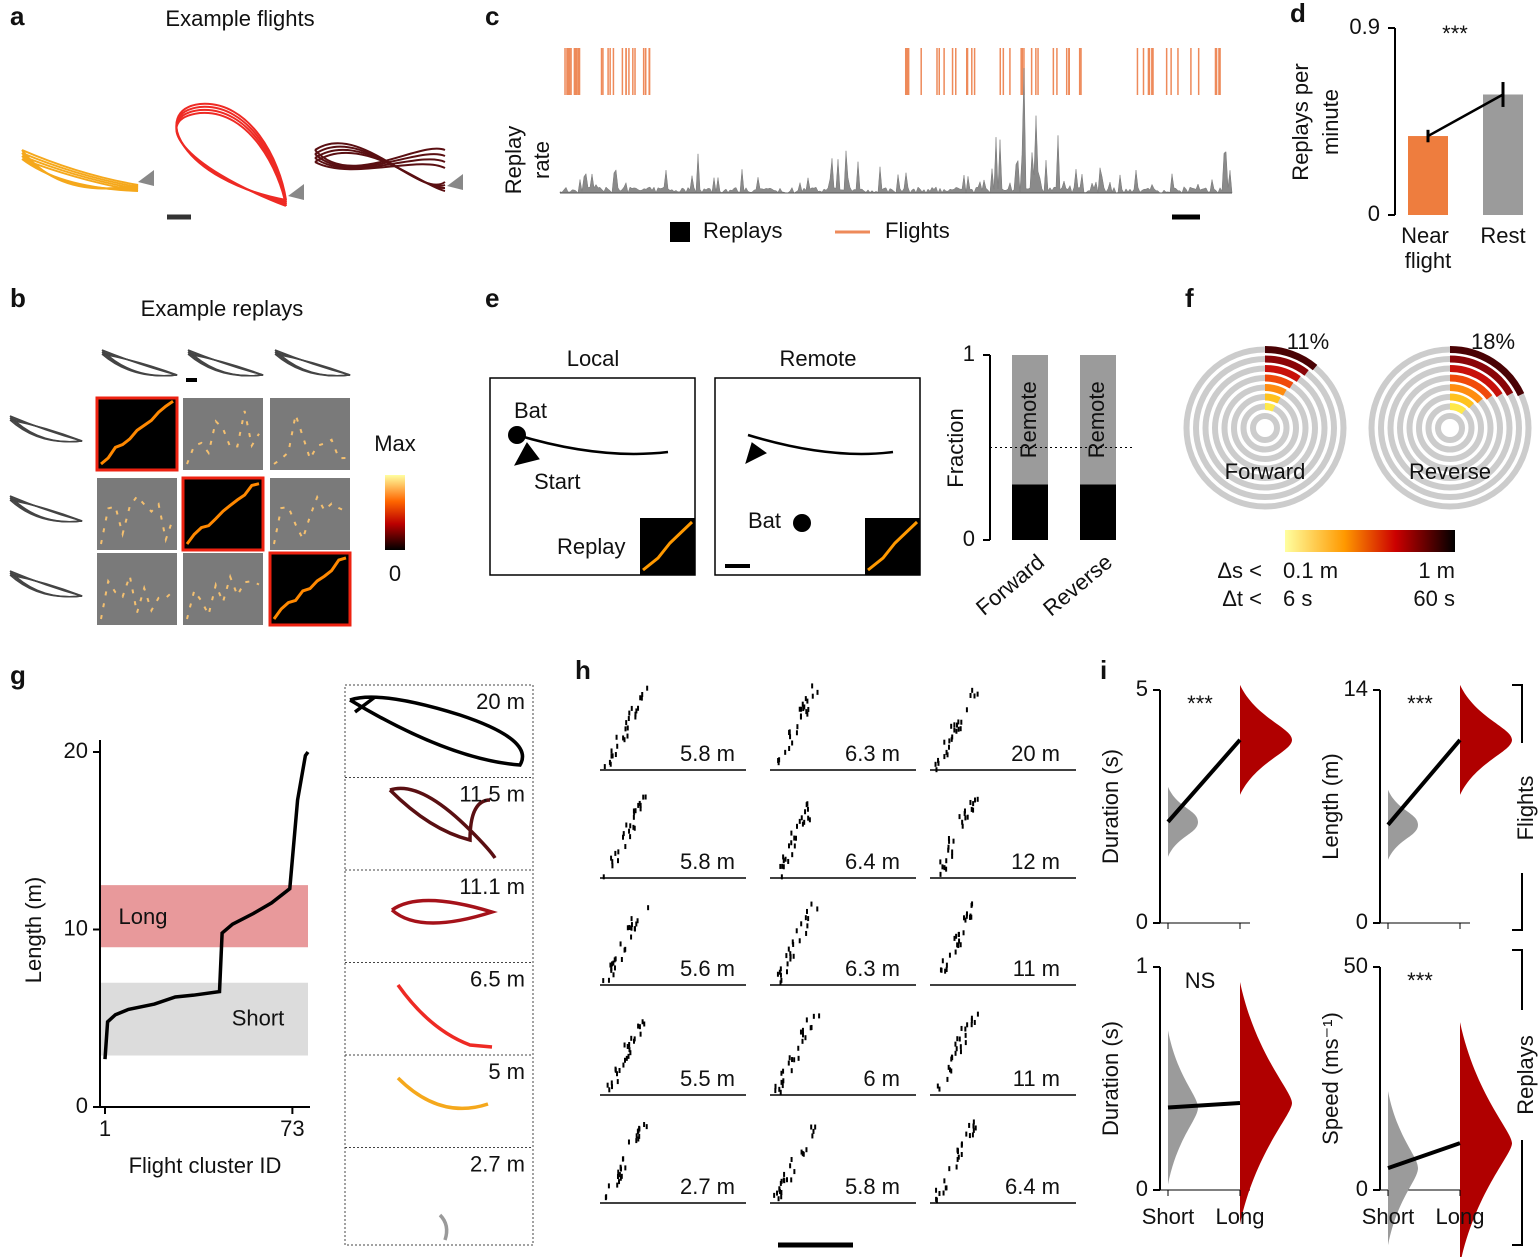 The width and height of the screenshot is (1540, 1257). Describe the element at coordinates (395, 443) in the screenshot. I see `colorbar-label: Max` at that location.